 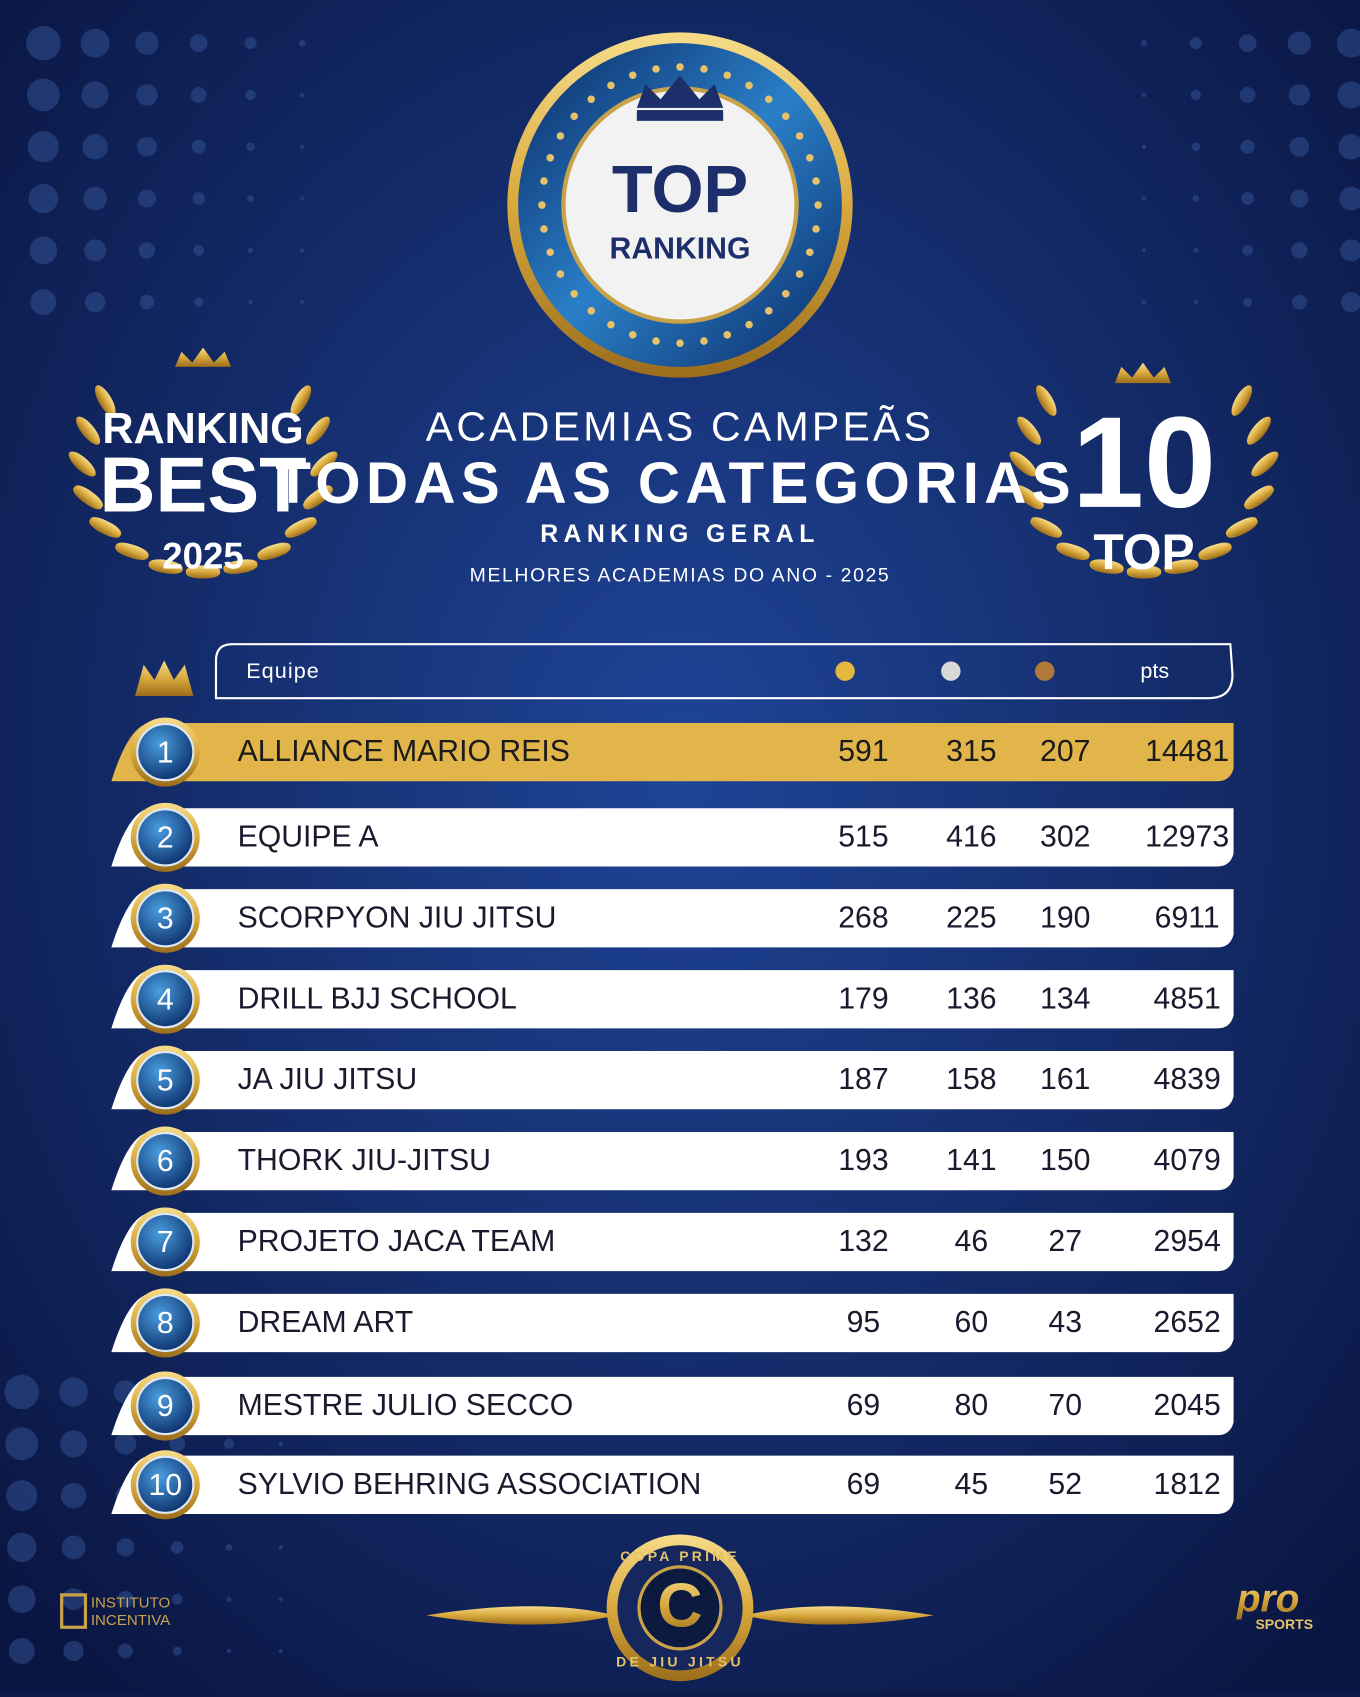 I want to click on cell-points: 4079, so click(x=1187, y=1160).